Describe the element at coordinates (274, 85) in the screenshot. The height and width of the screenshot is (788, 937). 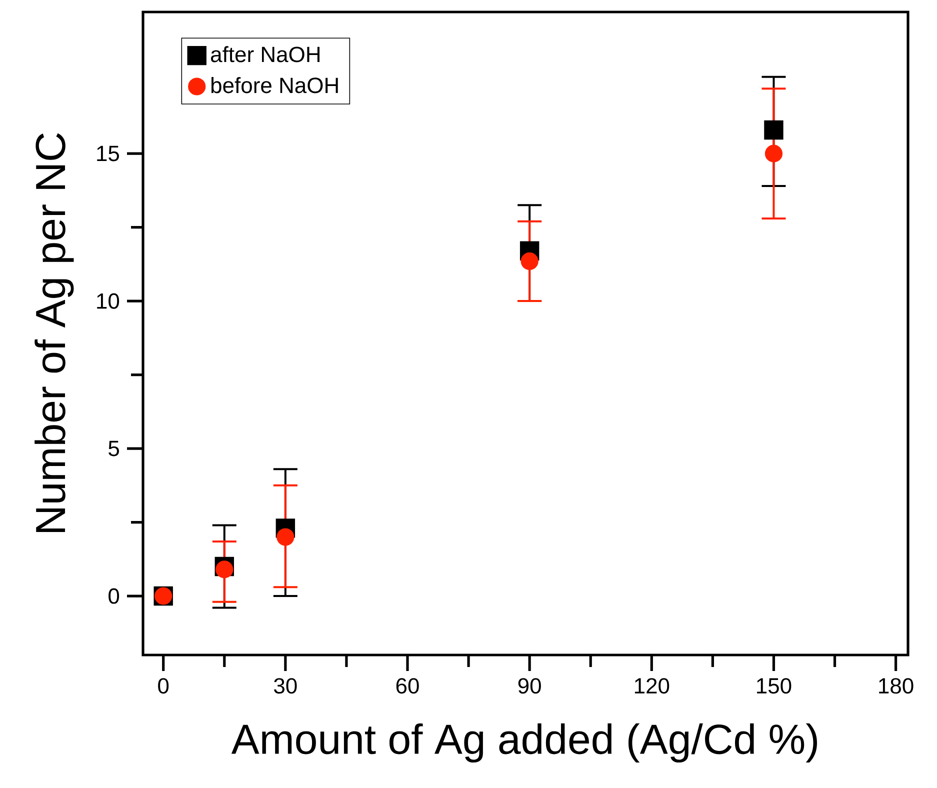
I see `legend-label: before NaOH` at that location.